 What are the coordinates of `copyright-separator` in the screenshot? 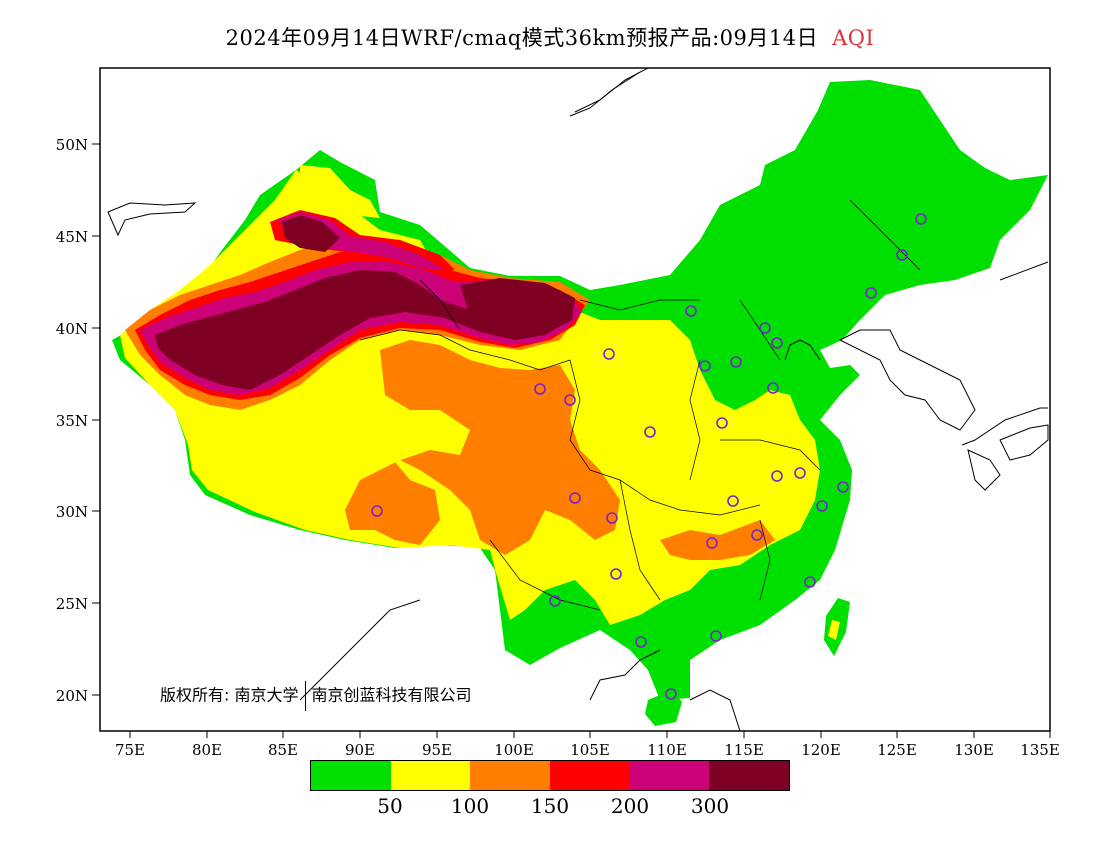 It's located at (305, 696).